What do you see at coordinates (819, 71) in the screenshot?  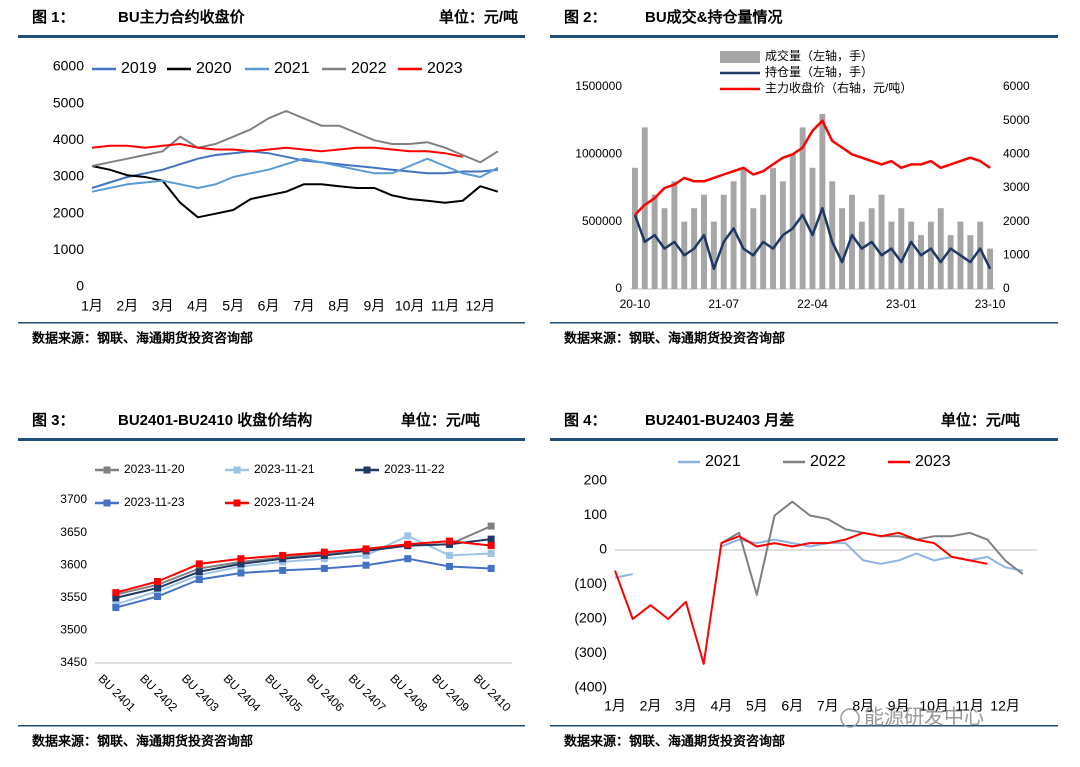 I see `legend-label: 持仓量（左轴，手）` at bounding box center [819, 71].